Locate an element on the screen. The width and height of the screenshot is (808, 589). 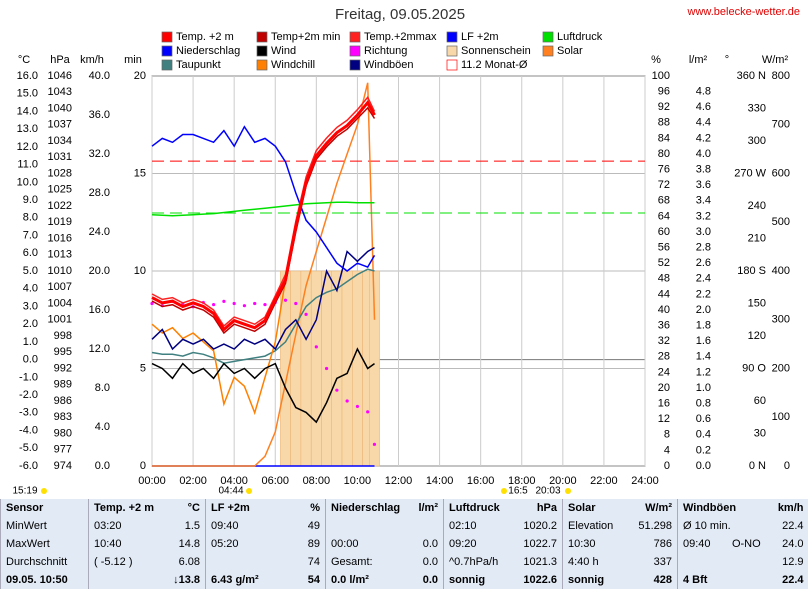
y-tick-label: 28 is located at coordinates (664, 357).